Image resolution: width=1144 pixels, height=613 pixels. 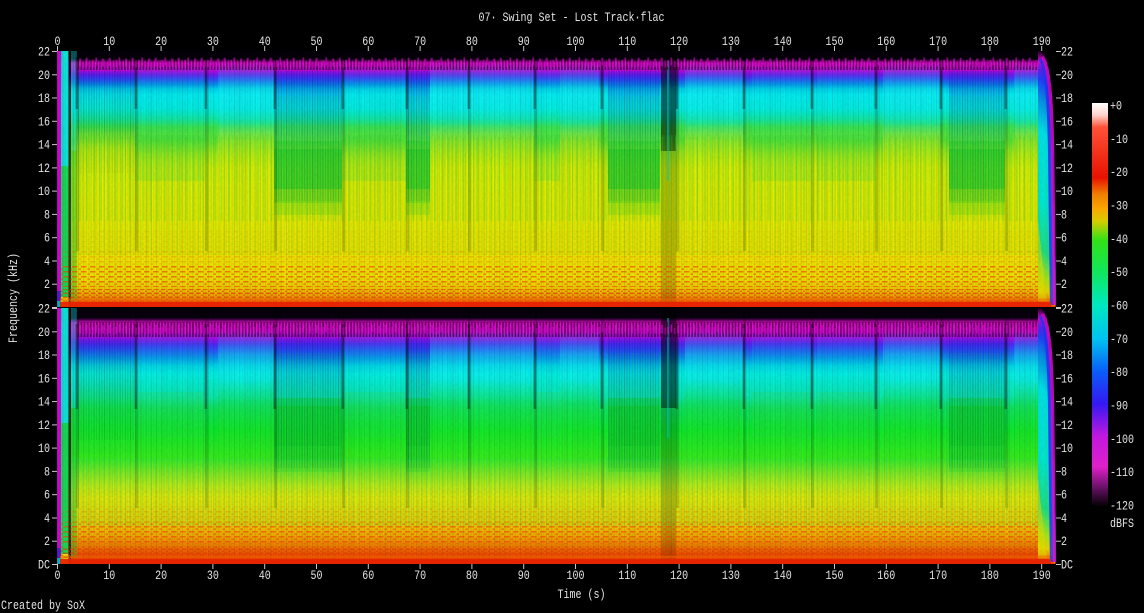 What do you see at coordinates (1122, 439) in the screenshot?
I see `svg-text: -100` at bounding box center [1122, 439].